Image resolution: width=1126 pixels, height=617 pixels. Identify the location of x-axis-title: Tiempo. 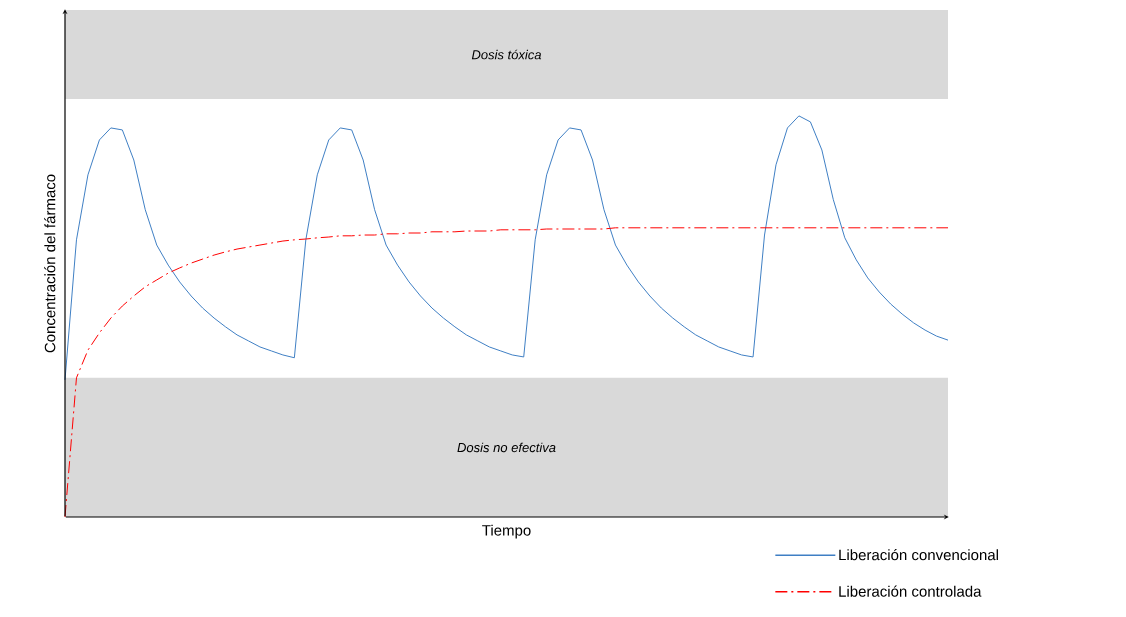
(506, 531).